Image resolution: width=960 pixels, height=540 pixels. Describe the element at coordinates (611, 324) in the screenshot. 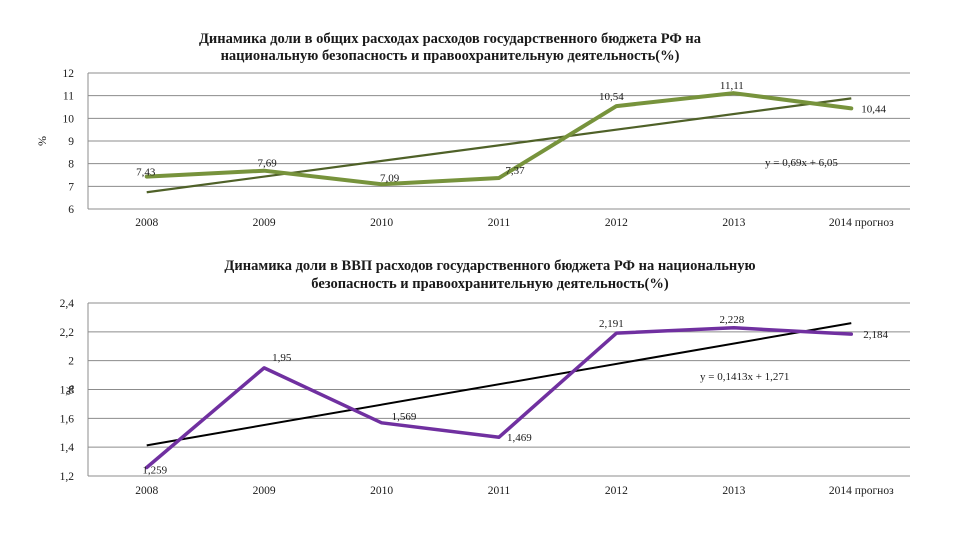

I see `data-label: 2,191` at that location.